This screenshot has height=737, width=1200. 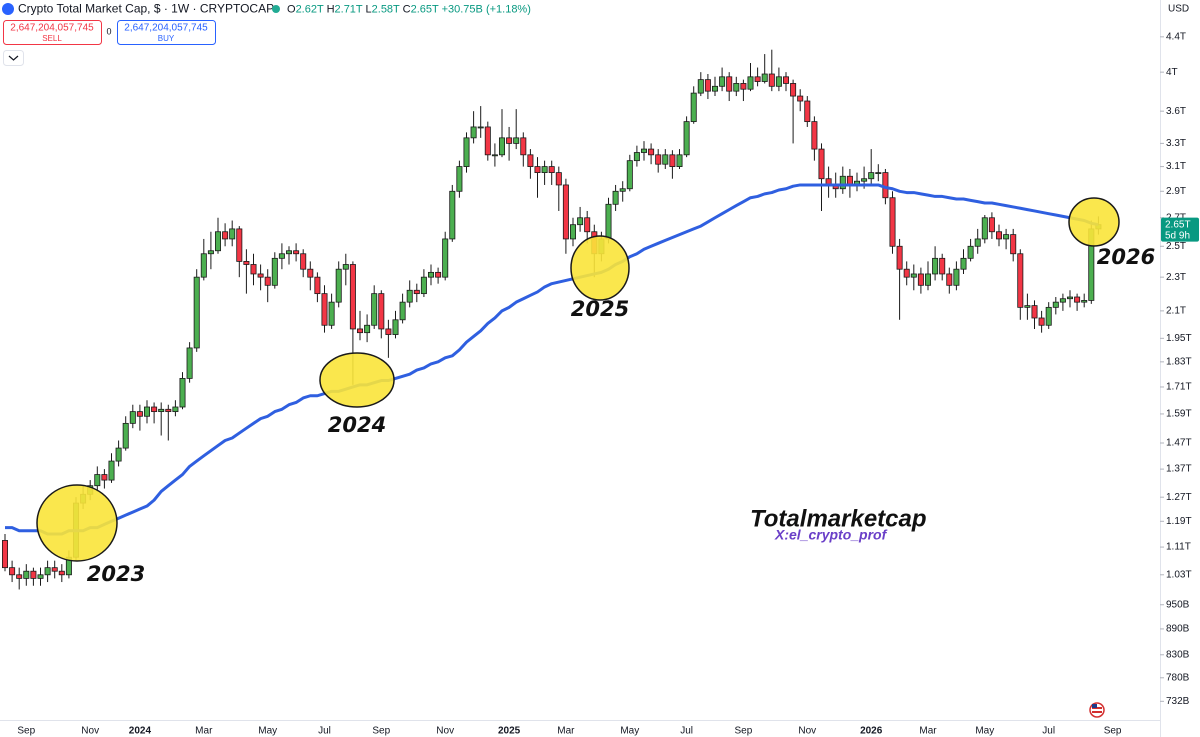 I want to click on ohlc-change: +30.75B (+1.18%), so click(x=486, y=9).